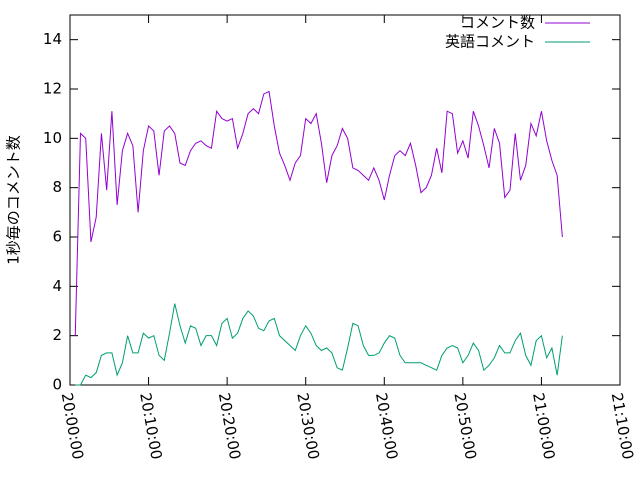 This screenshot has width=640, height=480. I want to click on x-tick-label: 20:50:00, so click(464, 425).